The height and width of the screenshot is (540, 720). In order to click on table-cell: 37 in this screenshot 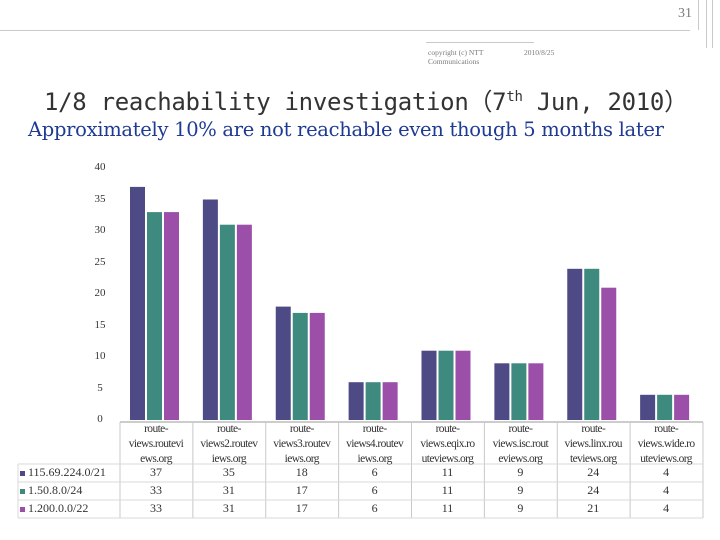, I will do `click(156, 472)`.